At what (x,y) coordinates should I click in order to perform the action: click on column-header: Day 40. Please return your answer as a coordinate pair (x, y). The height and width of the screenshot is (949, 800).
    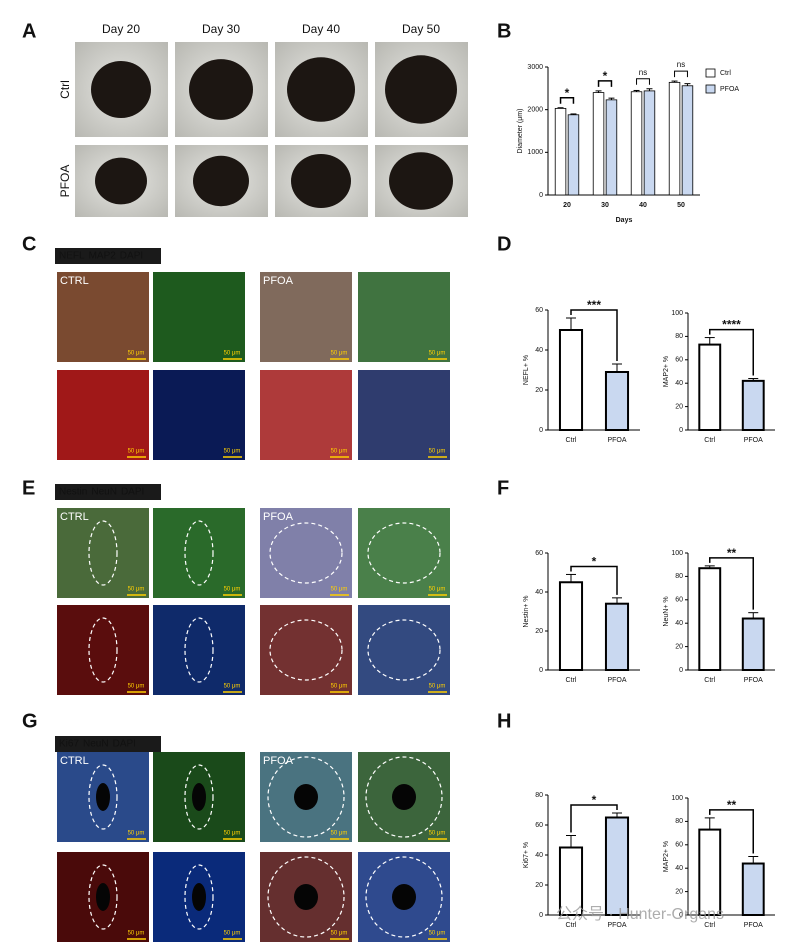
    Looking at the image, I should click on (321, 29).